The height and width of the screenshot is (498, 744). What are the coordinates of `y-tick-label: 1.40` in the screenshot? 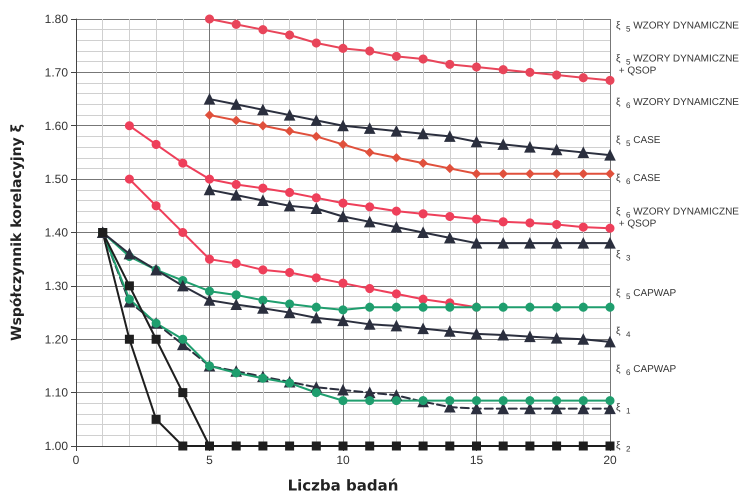 It's located at (56, 233).